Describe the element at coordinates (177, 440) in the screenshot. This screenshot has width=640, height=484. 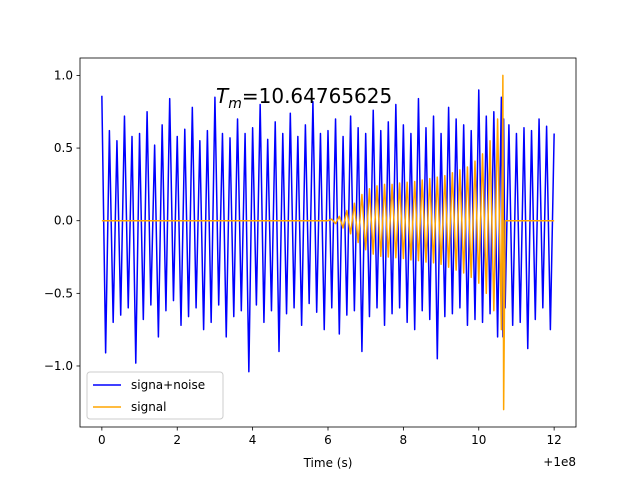
I see `x-tick-label: 2` at that location.